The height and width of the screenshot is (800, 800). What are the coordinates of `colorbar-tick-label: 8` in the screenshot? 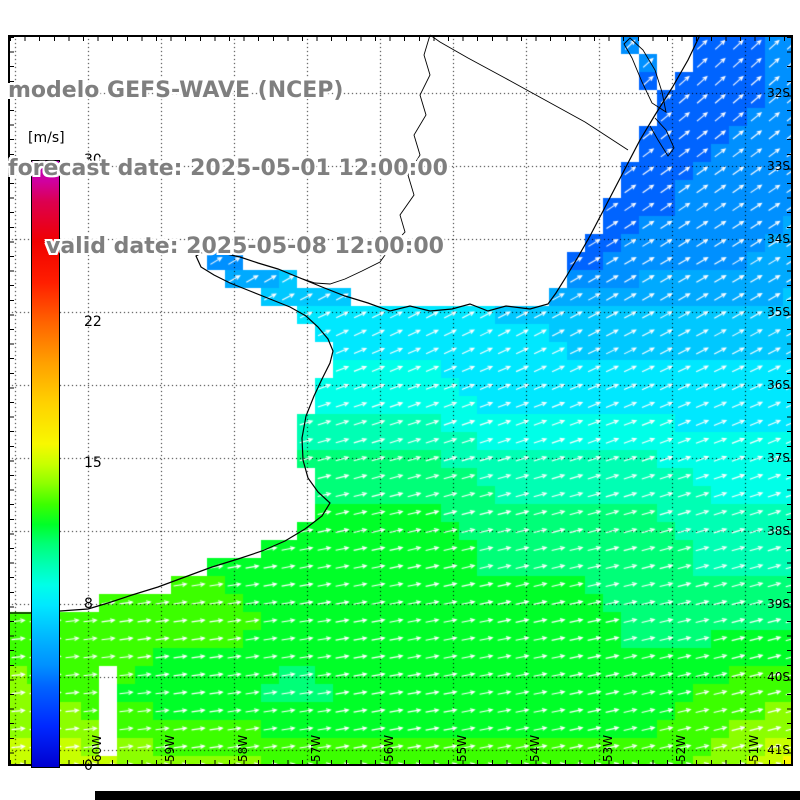 It's located at (88, 604).